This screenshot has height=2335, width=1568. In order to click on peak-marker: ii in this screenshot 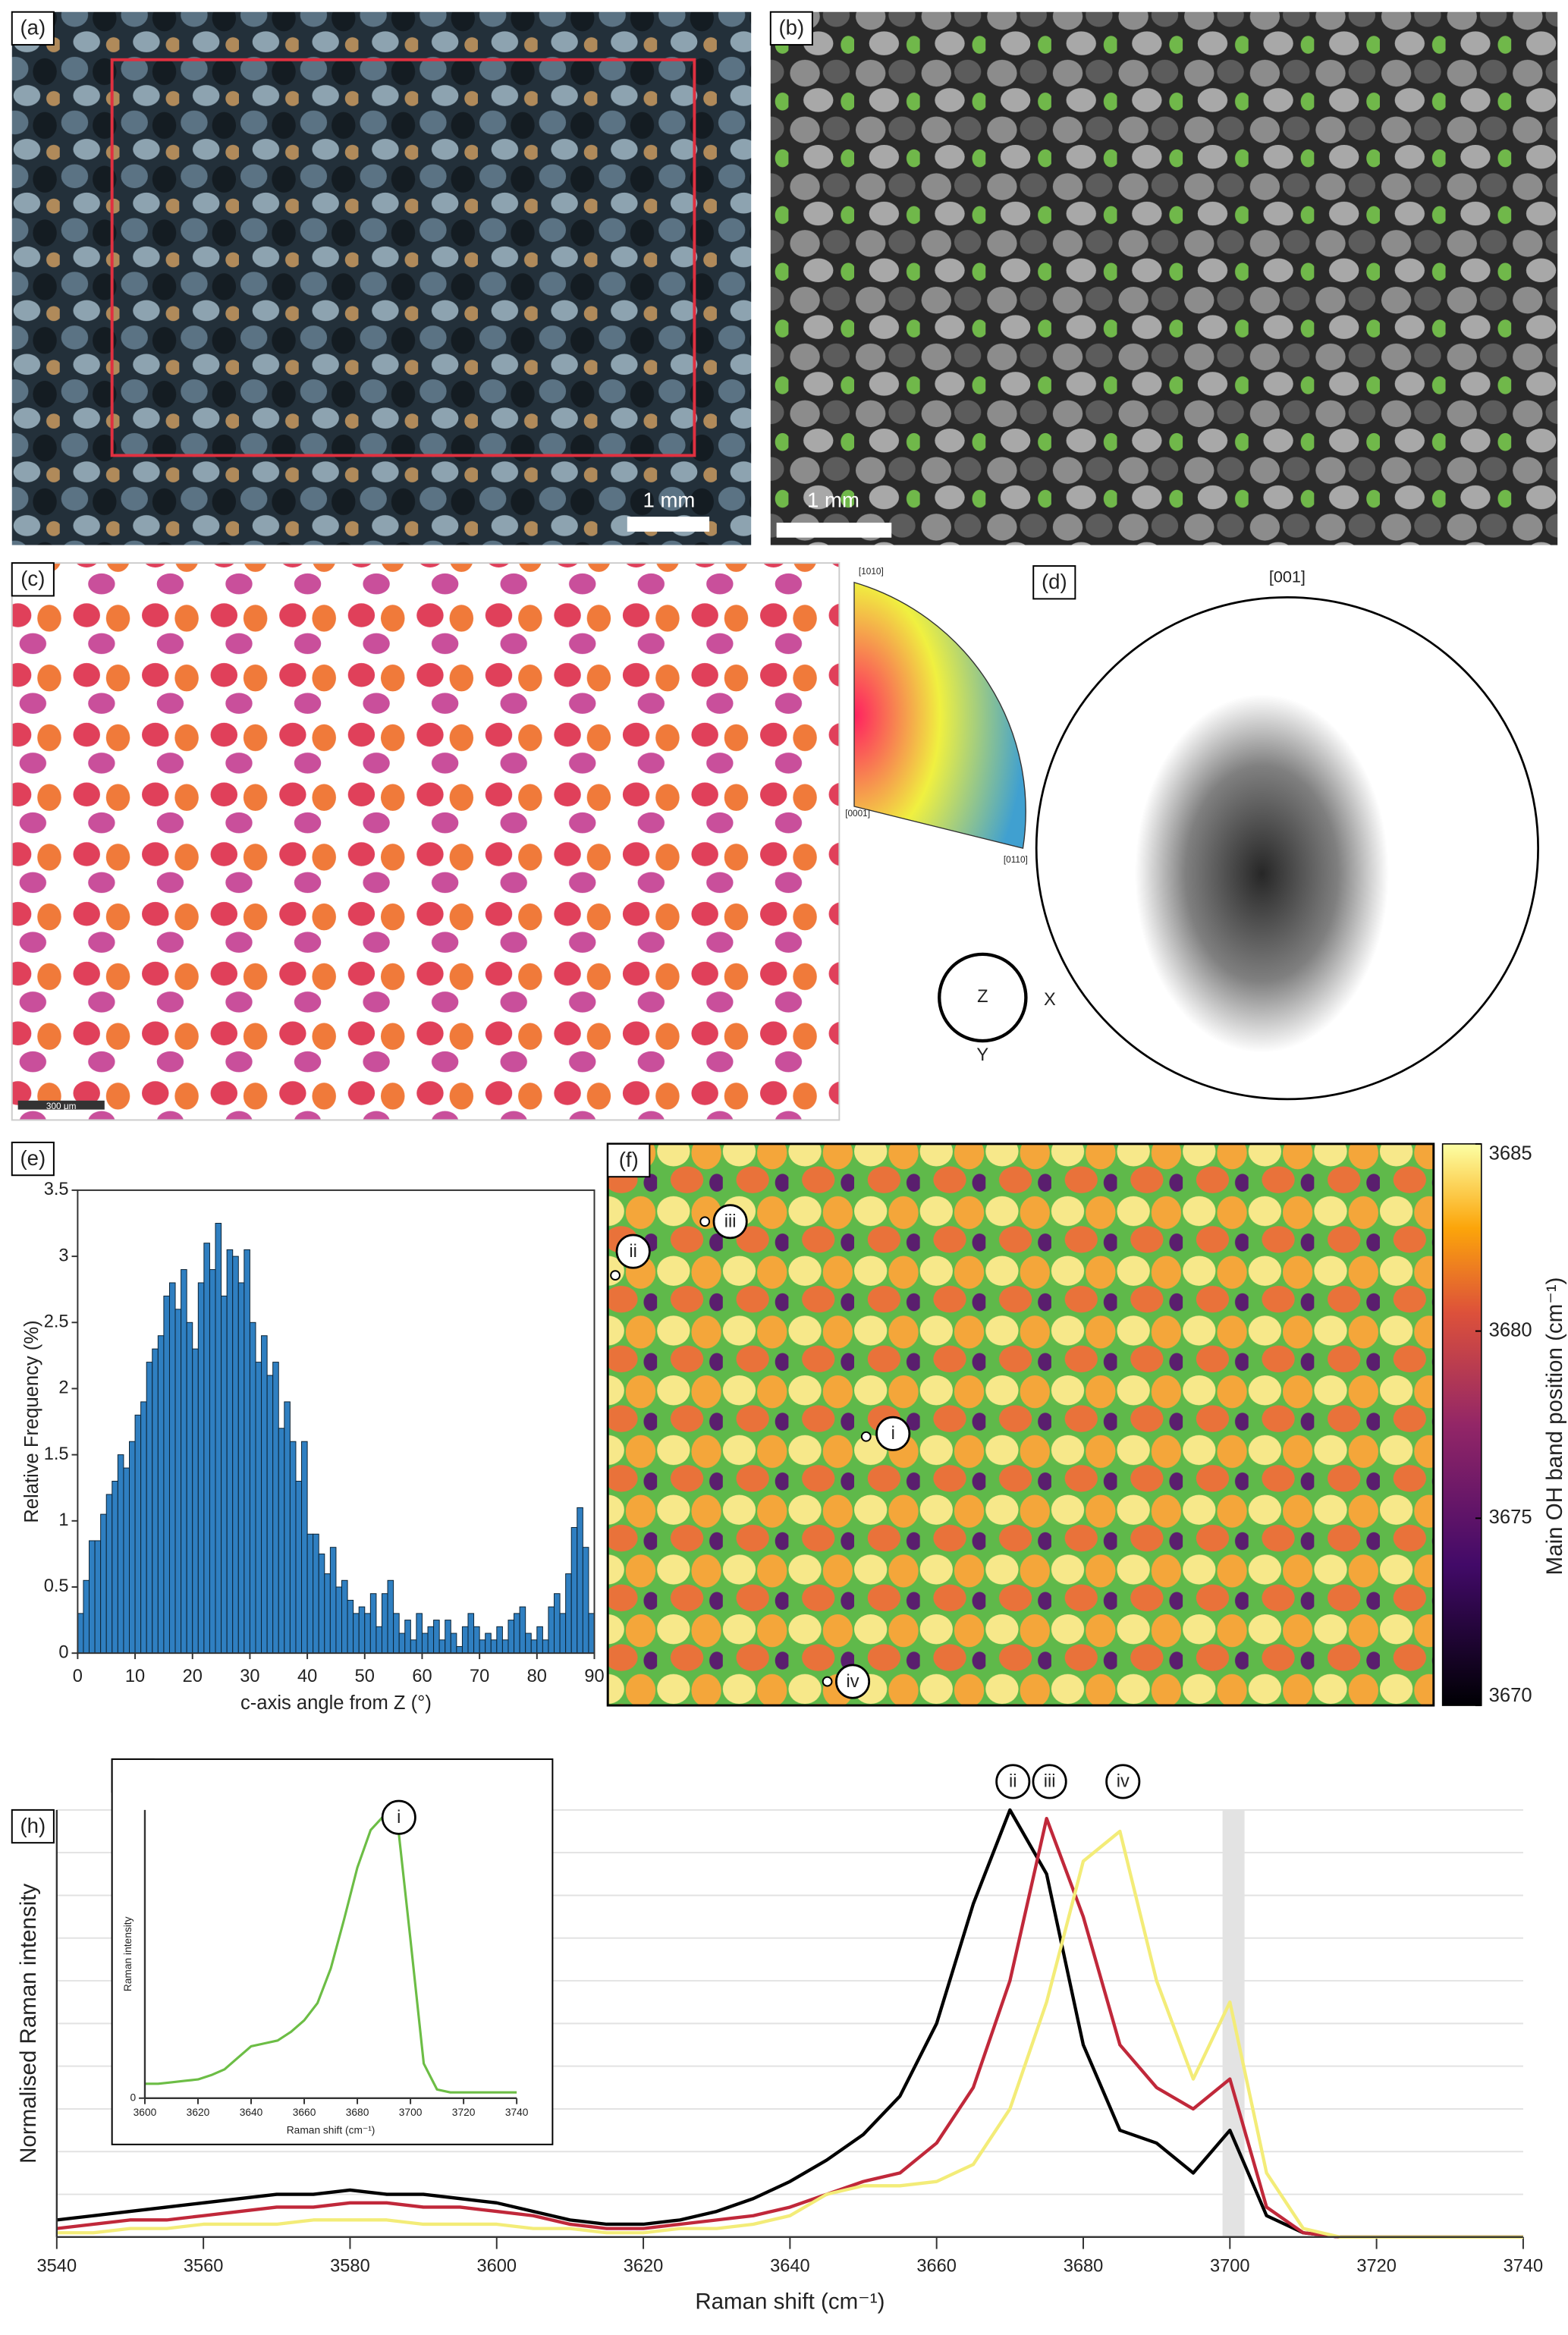, I will do `click(1013, 1782)`.